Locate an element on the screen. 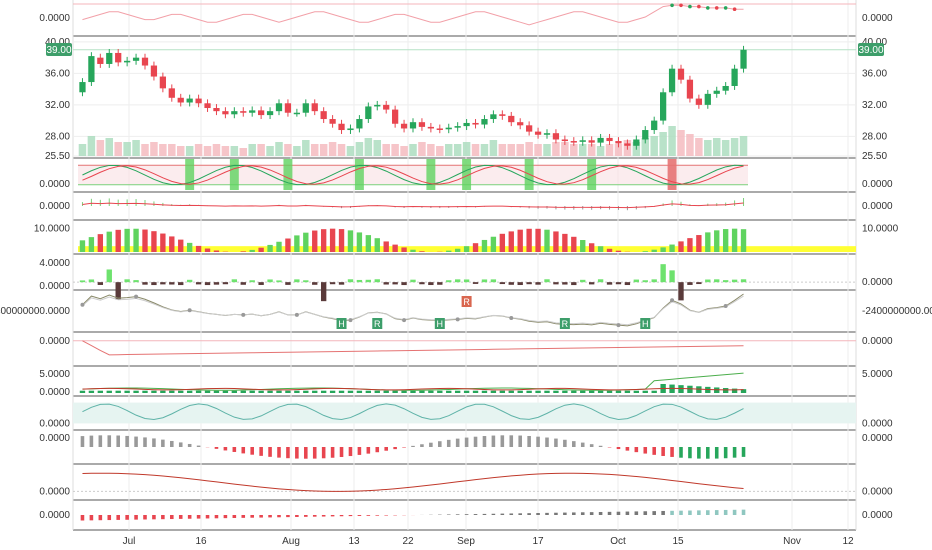 The height and width of the screenshot is (550, 932). signal-marker is located at coordinates (377, 323).